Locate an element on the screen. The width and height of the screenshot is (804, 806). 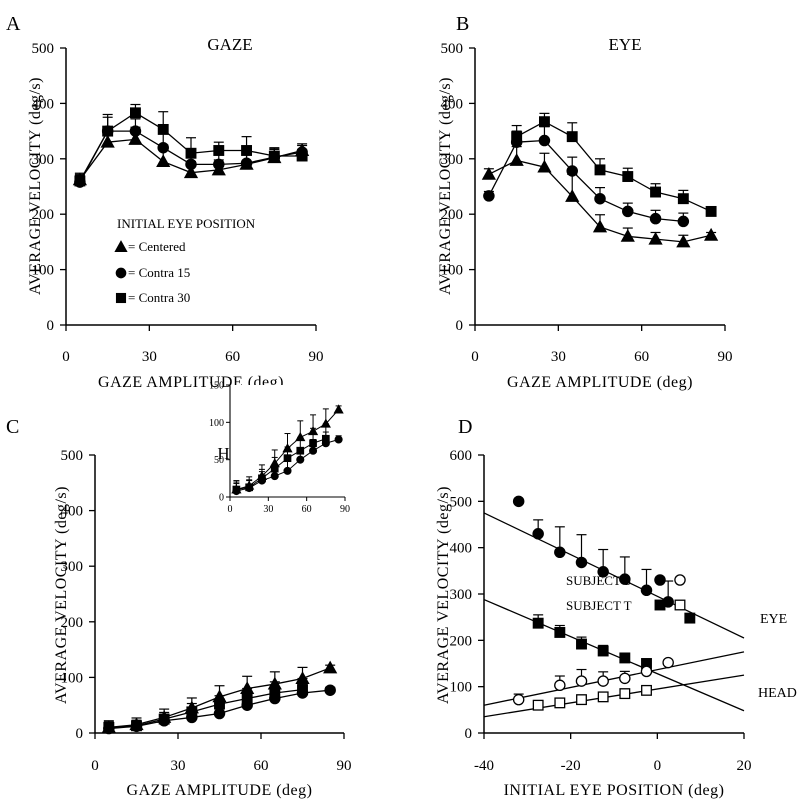
inset-x-tick-label: 0 is located at coordinates (230, 509).